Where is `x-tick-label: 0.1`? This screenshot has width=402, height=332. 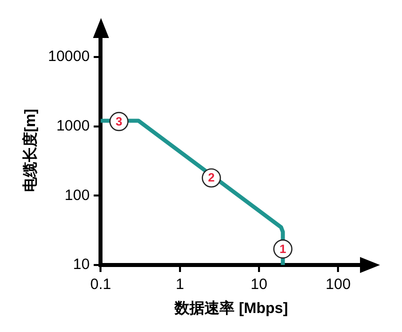
x-tick-label: 0.1 is located at coordinates (101, 285).